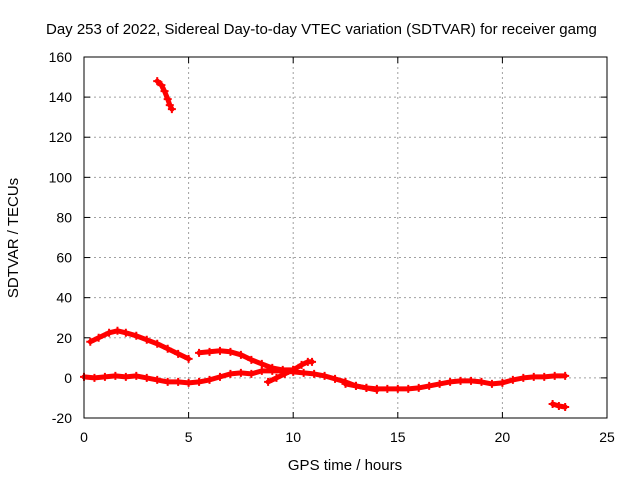 The width and height of the screenshot is (640, 480). What do you see at coordinates (13, 238) in the screenshot?
I see `y-axis-label: SDTVAR / TECUs` at bounding box center [13, 238].